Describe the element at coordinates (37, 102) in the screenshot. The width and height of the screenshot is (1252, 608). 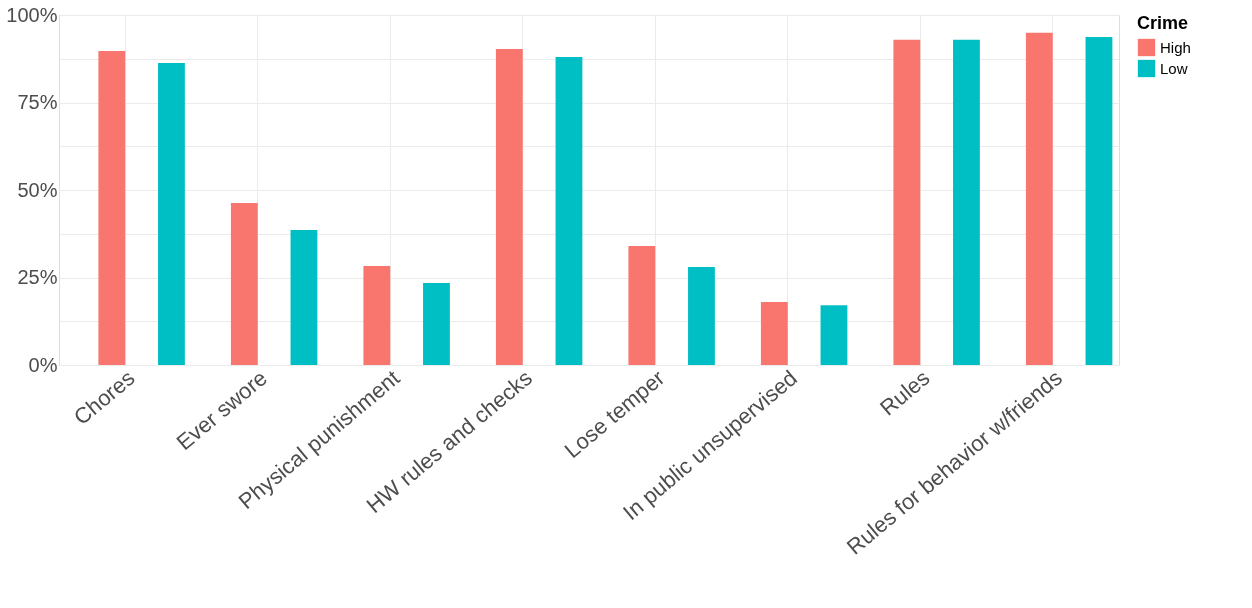
I see `y-tick-label: 75%` at that location.